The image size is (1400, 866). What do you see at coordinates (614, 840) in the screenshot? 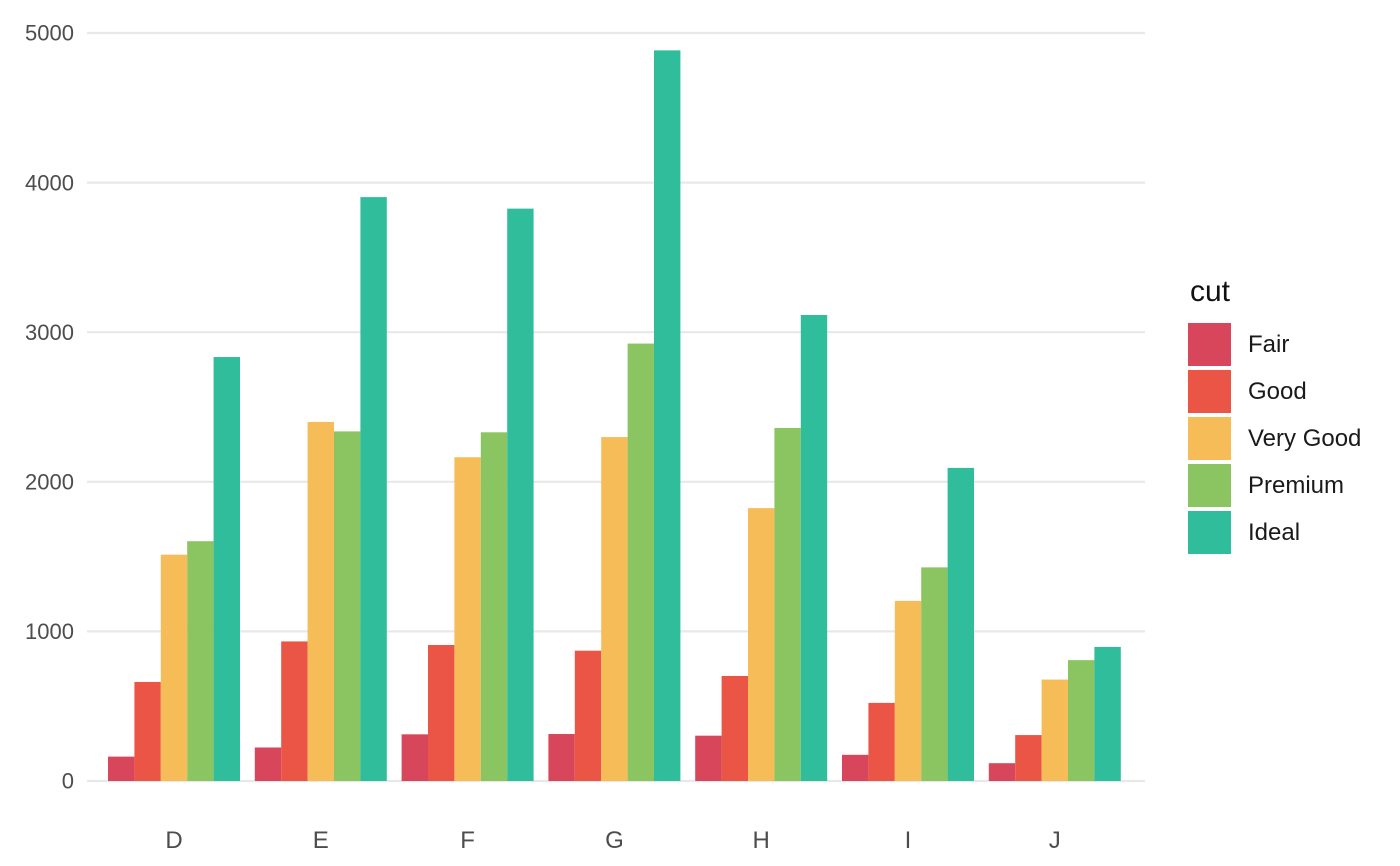
I see `x-tick-label-G: G` at bounding box center [614, 840].